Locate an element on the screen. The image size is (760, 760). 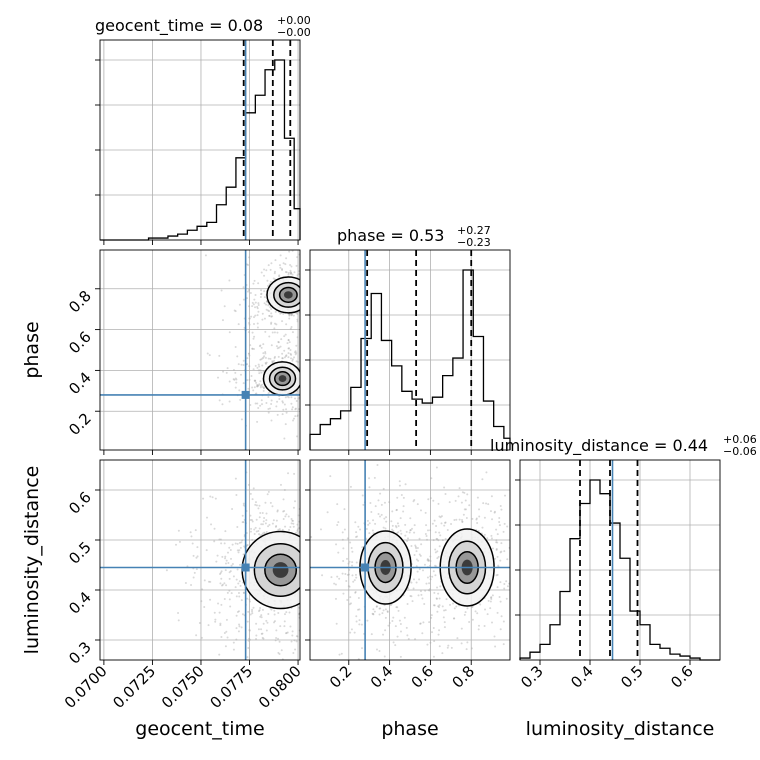
x-tick-label: 0.3 is located at coordinates (532, 677).